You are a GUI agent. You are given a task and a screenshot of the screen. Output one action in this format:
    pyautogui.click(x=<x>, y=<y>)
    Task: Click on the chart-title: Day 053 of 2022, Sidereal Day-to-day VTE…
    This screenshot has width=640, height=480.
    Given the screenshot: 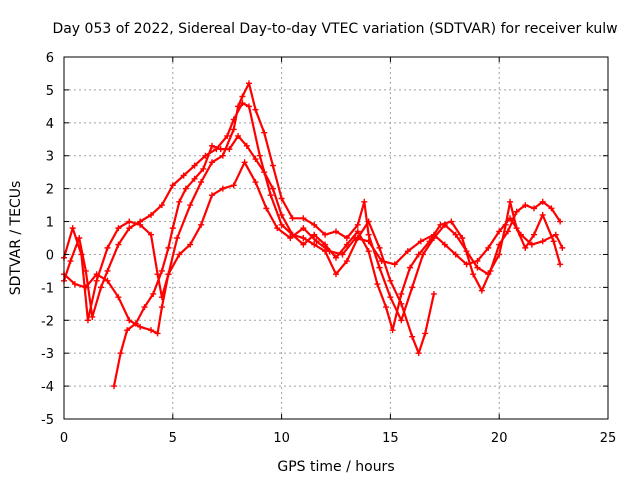 What is the action you would take?
    pyautogui.click(x=334, y=29)
    